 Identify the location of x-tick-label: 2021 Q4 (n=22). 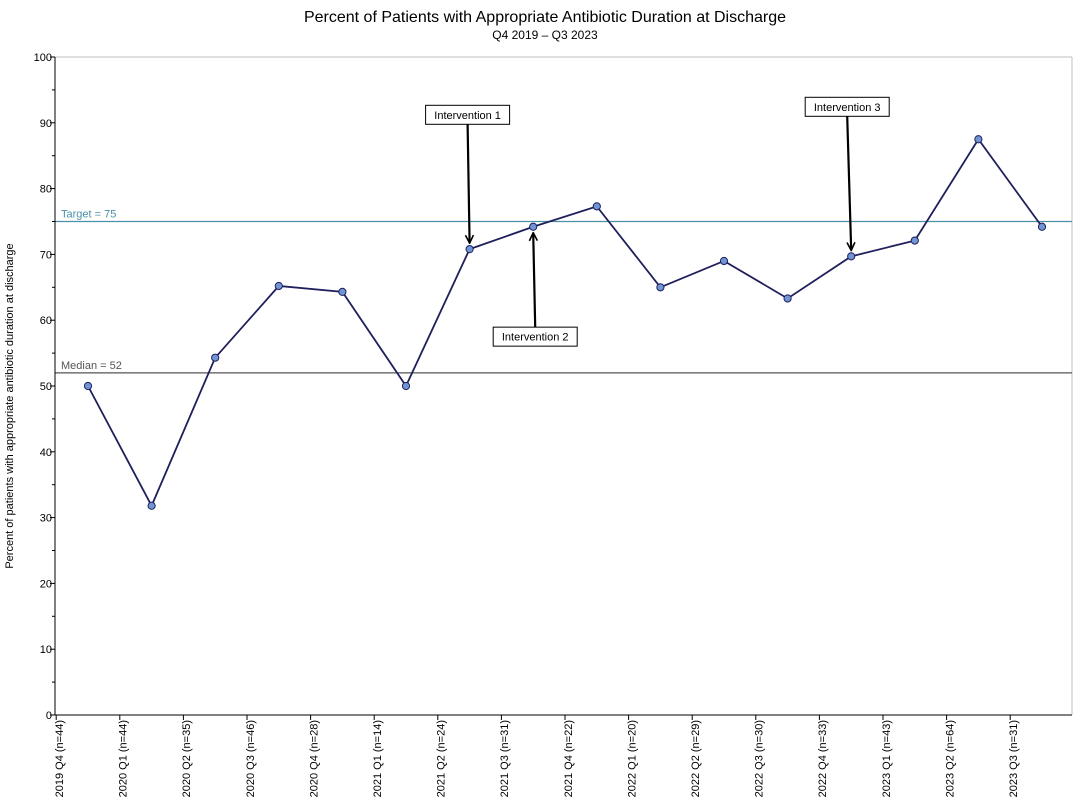
(569, 758).